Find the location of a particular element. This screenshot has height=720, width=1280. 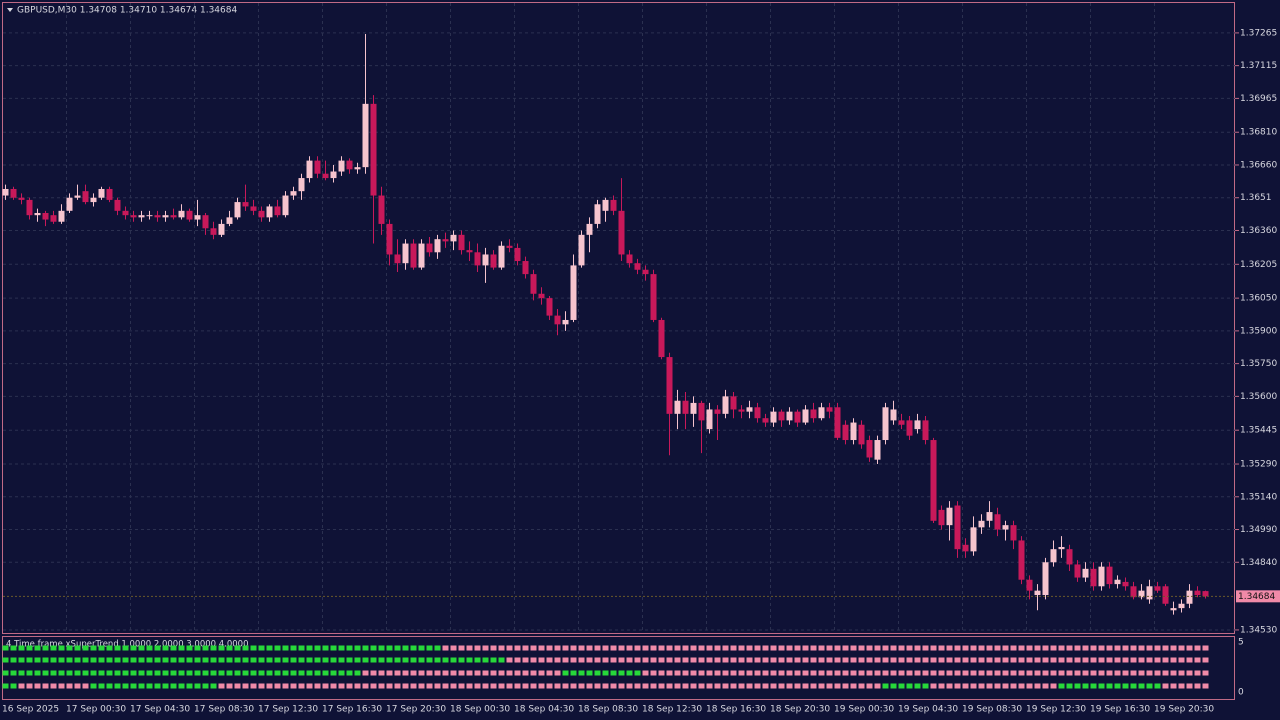

collapse-arrow is located at coordinates (10, 10).